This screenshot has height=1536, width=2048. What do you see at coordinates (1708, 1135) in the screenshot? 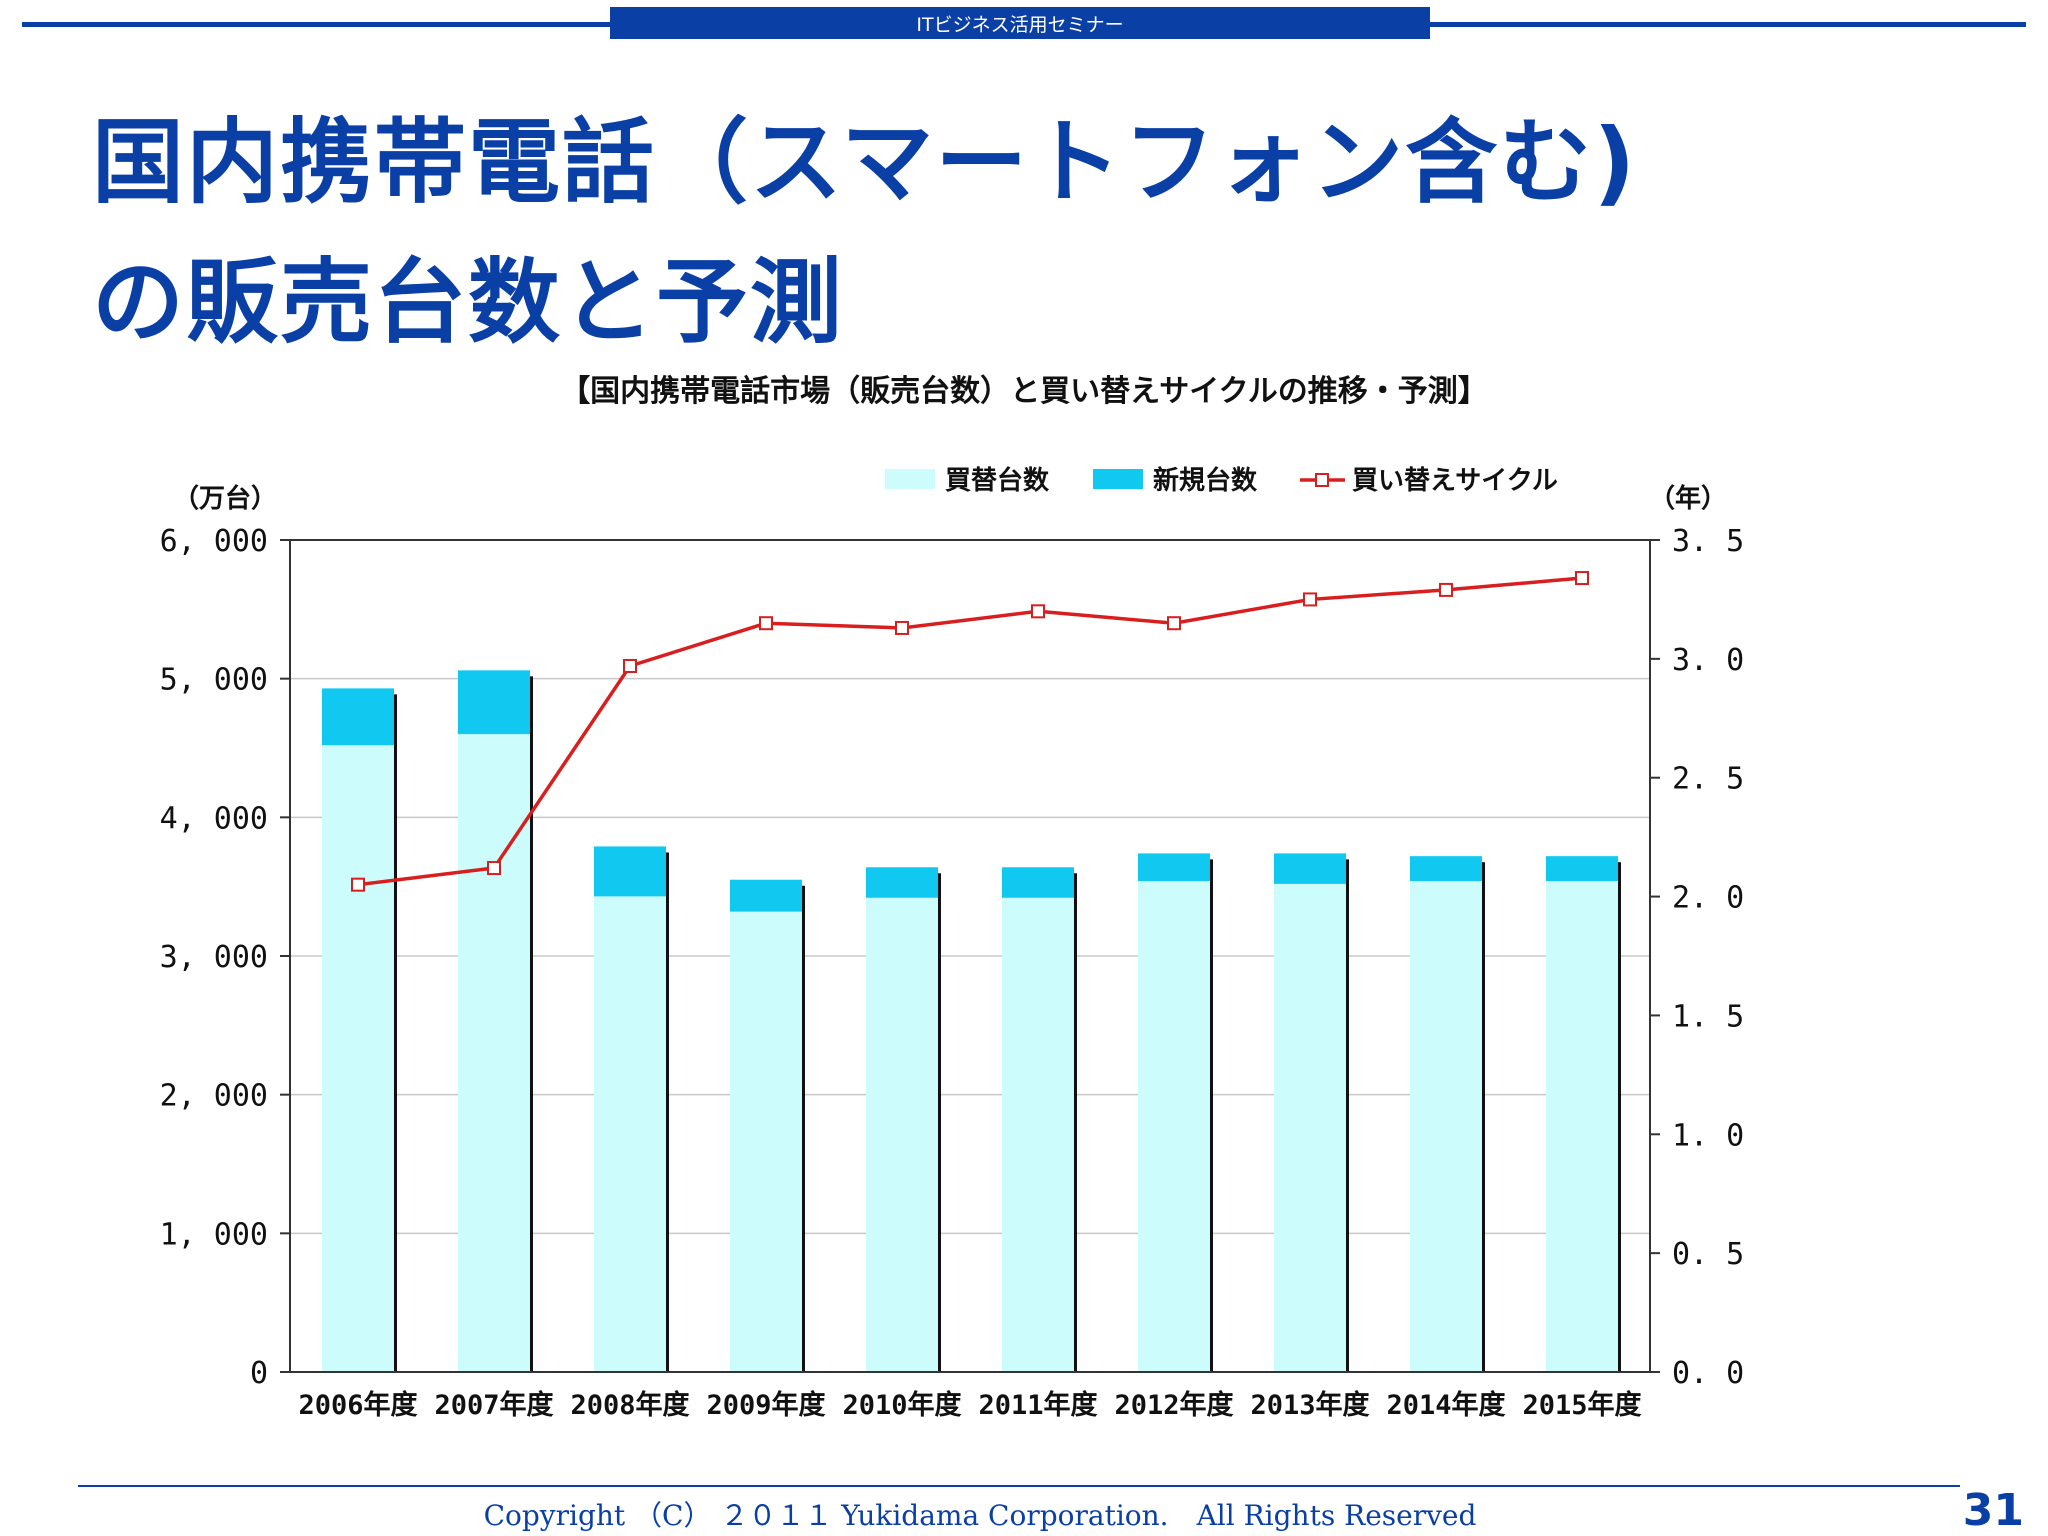
I see `right-axis-tick-label: 1. 0` at bounding box center [1708, 1135].